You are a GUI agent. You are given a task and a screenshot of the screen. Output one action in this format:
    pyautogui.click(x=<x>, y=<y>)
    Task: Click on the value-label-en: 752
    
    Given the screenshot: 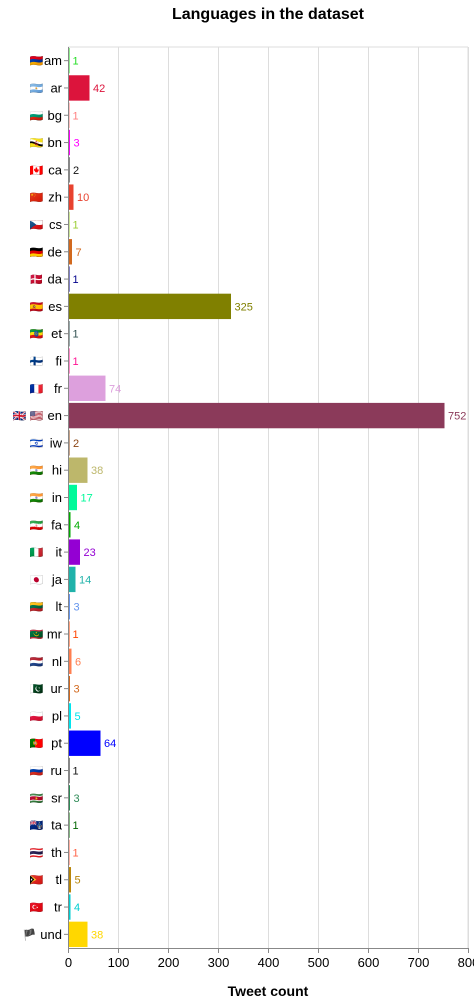 What is the action you would take?
    pyautogui.click(x=457, y=417)
    